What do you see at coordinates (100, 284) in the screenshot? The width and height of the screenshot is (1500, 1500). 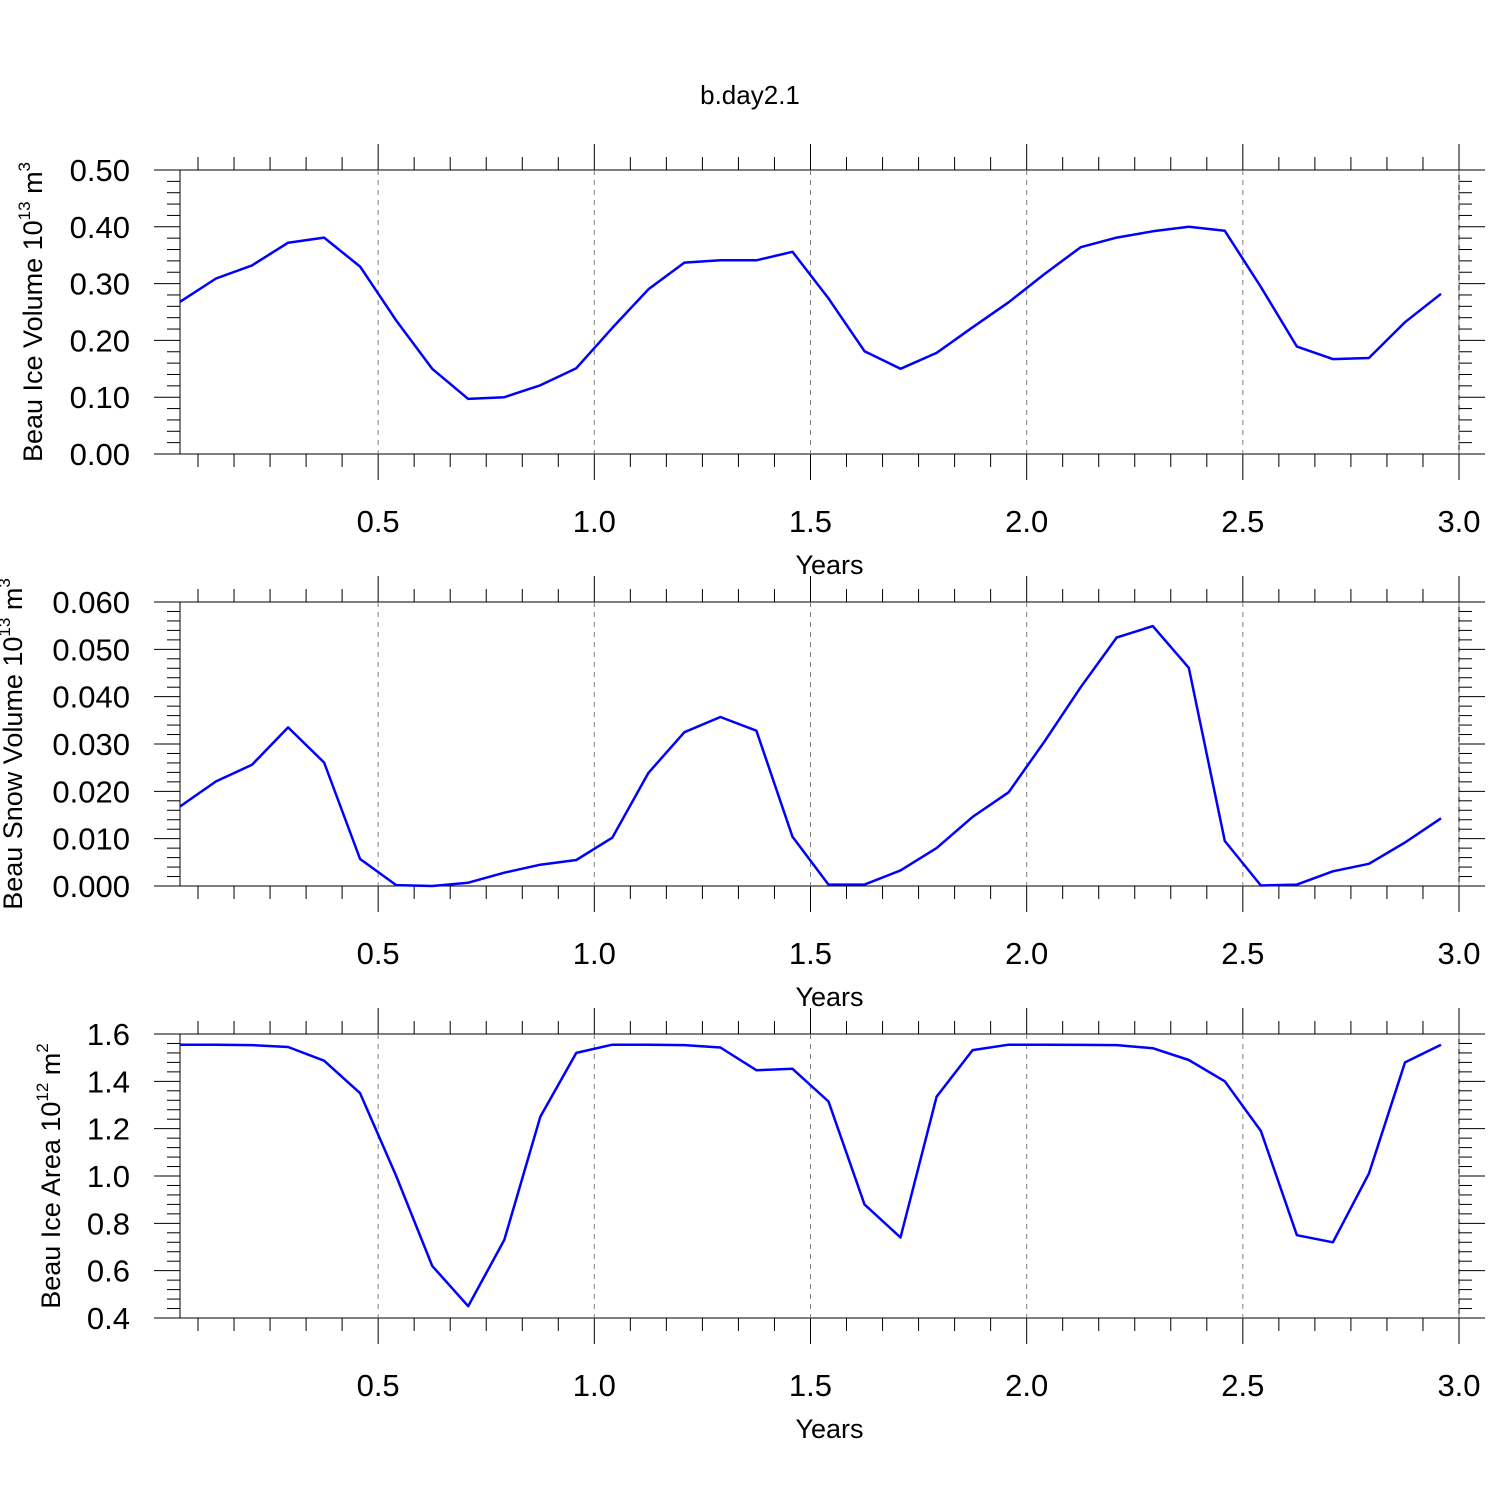 I see `y-tick-label: 0.30` at bounding box center [100, 284].